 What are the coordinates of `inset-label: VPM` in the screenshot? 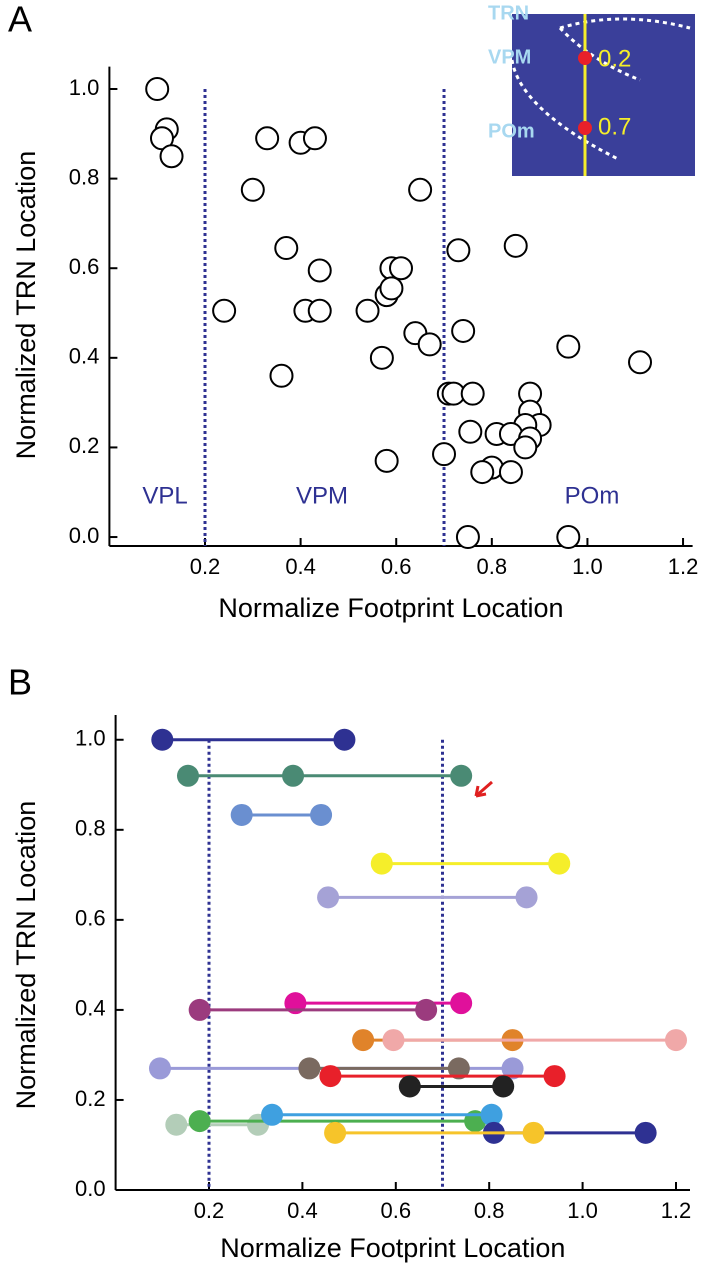 It's located at (509, 57).